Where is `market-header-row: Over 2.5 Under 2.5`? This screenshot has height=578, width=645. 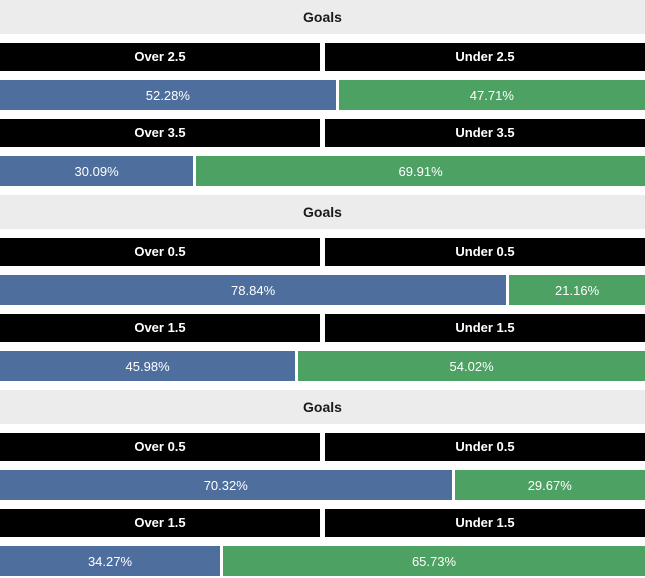
market-header-row: Over 2.5 Under 2.5 is located at coordinates (322, 57).